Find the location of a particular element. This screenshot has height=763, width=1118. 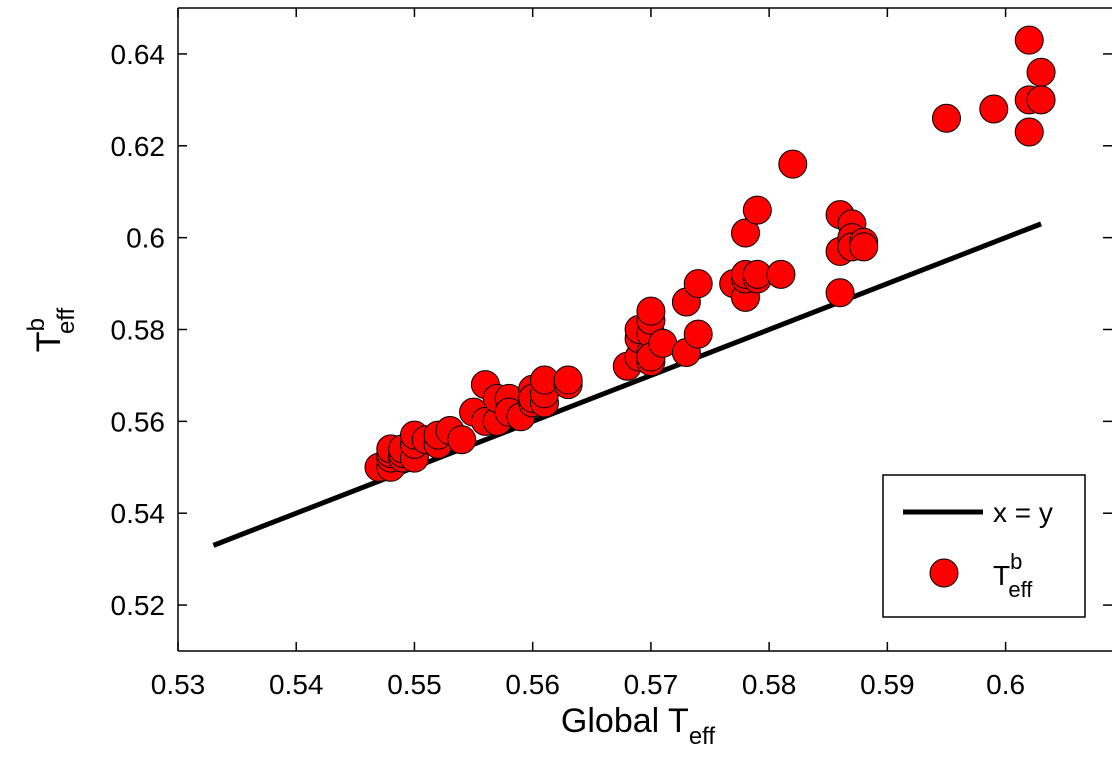

x-tick-label: 0.57 is located at coordinates (651, 684).